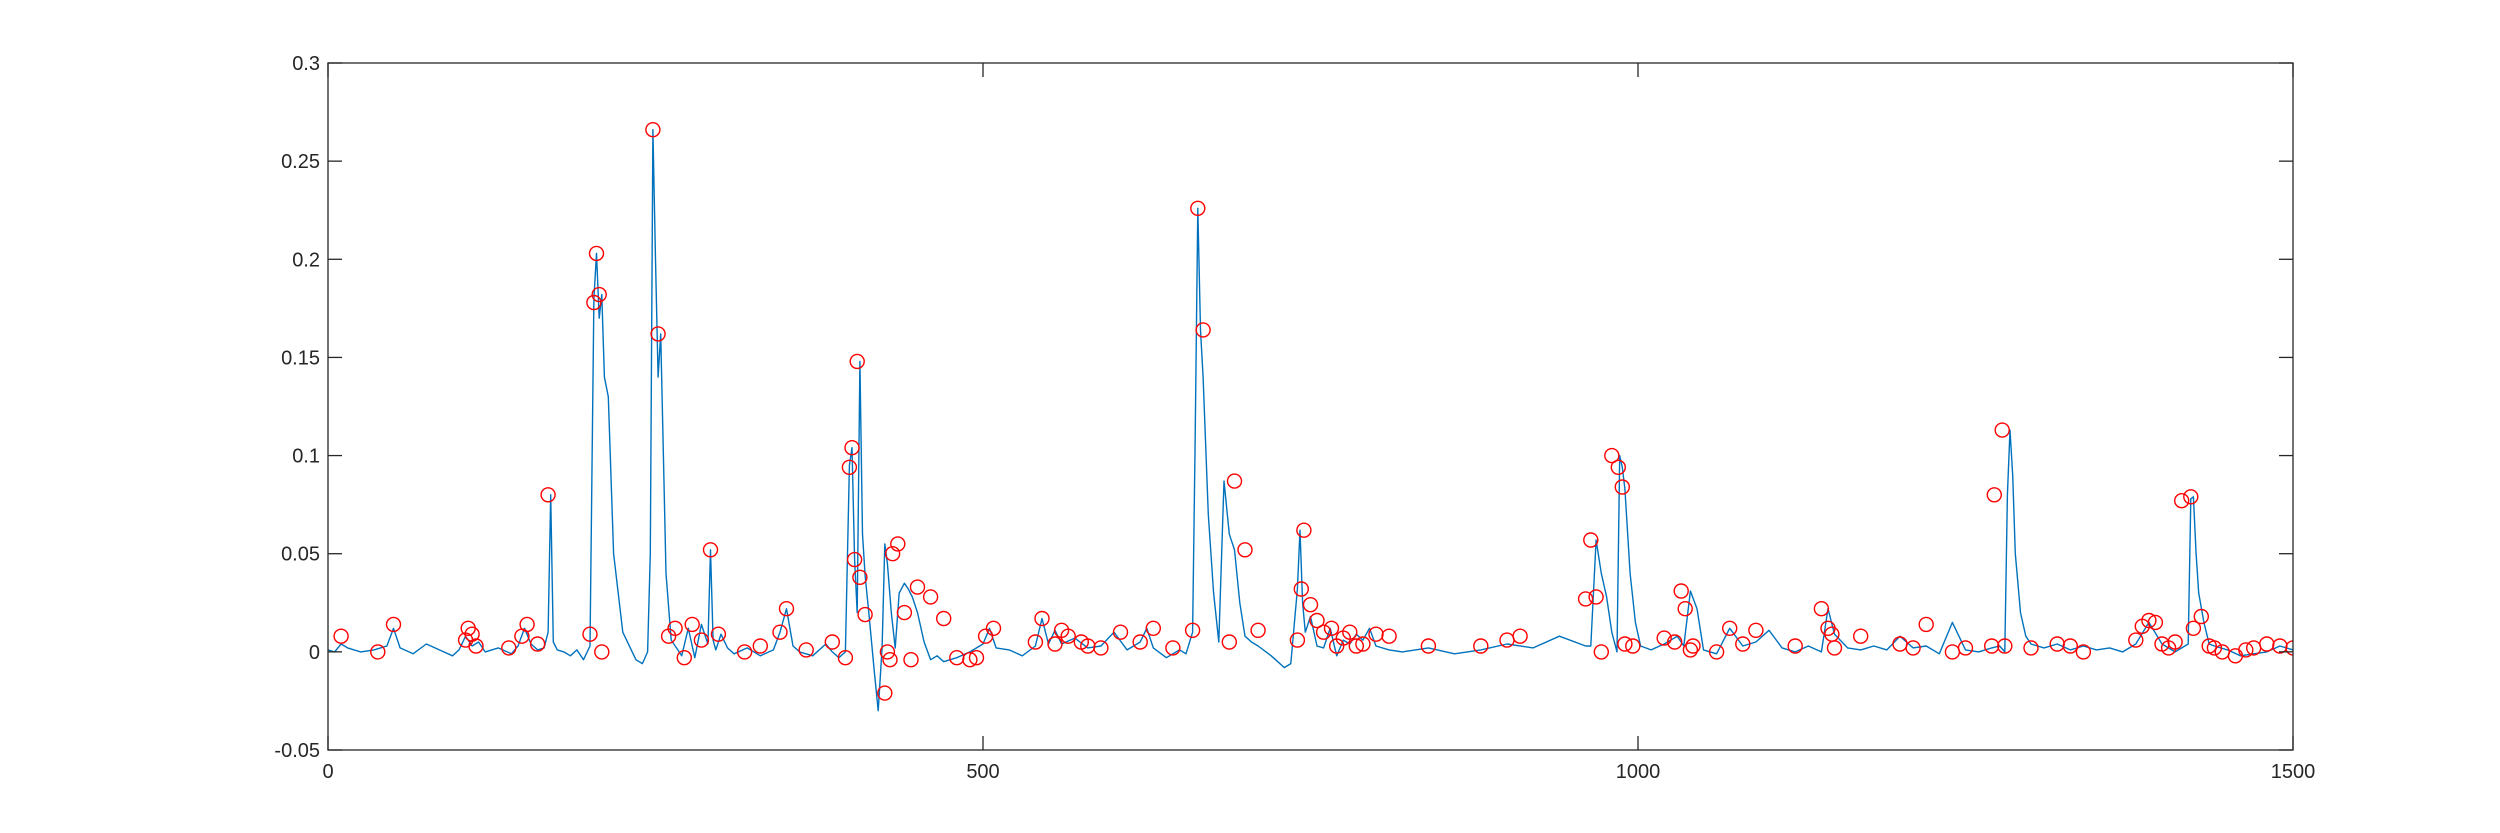 This screenshot has width=2500, height=833. I want to click on y-tick-label: 0.15, so click(300, 358).